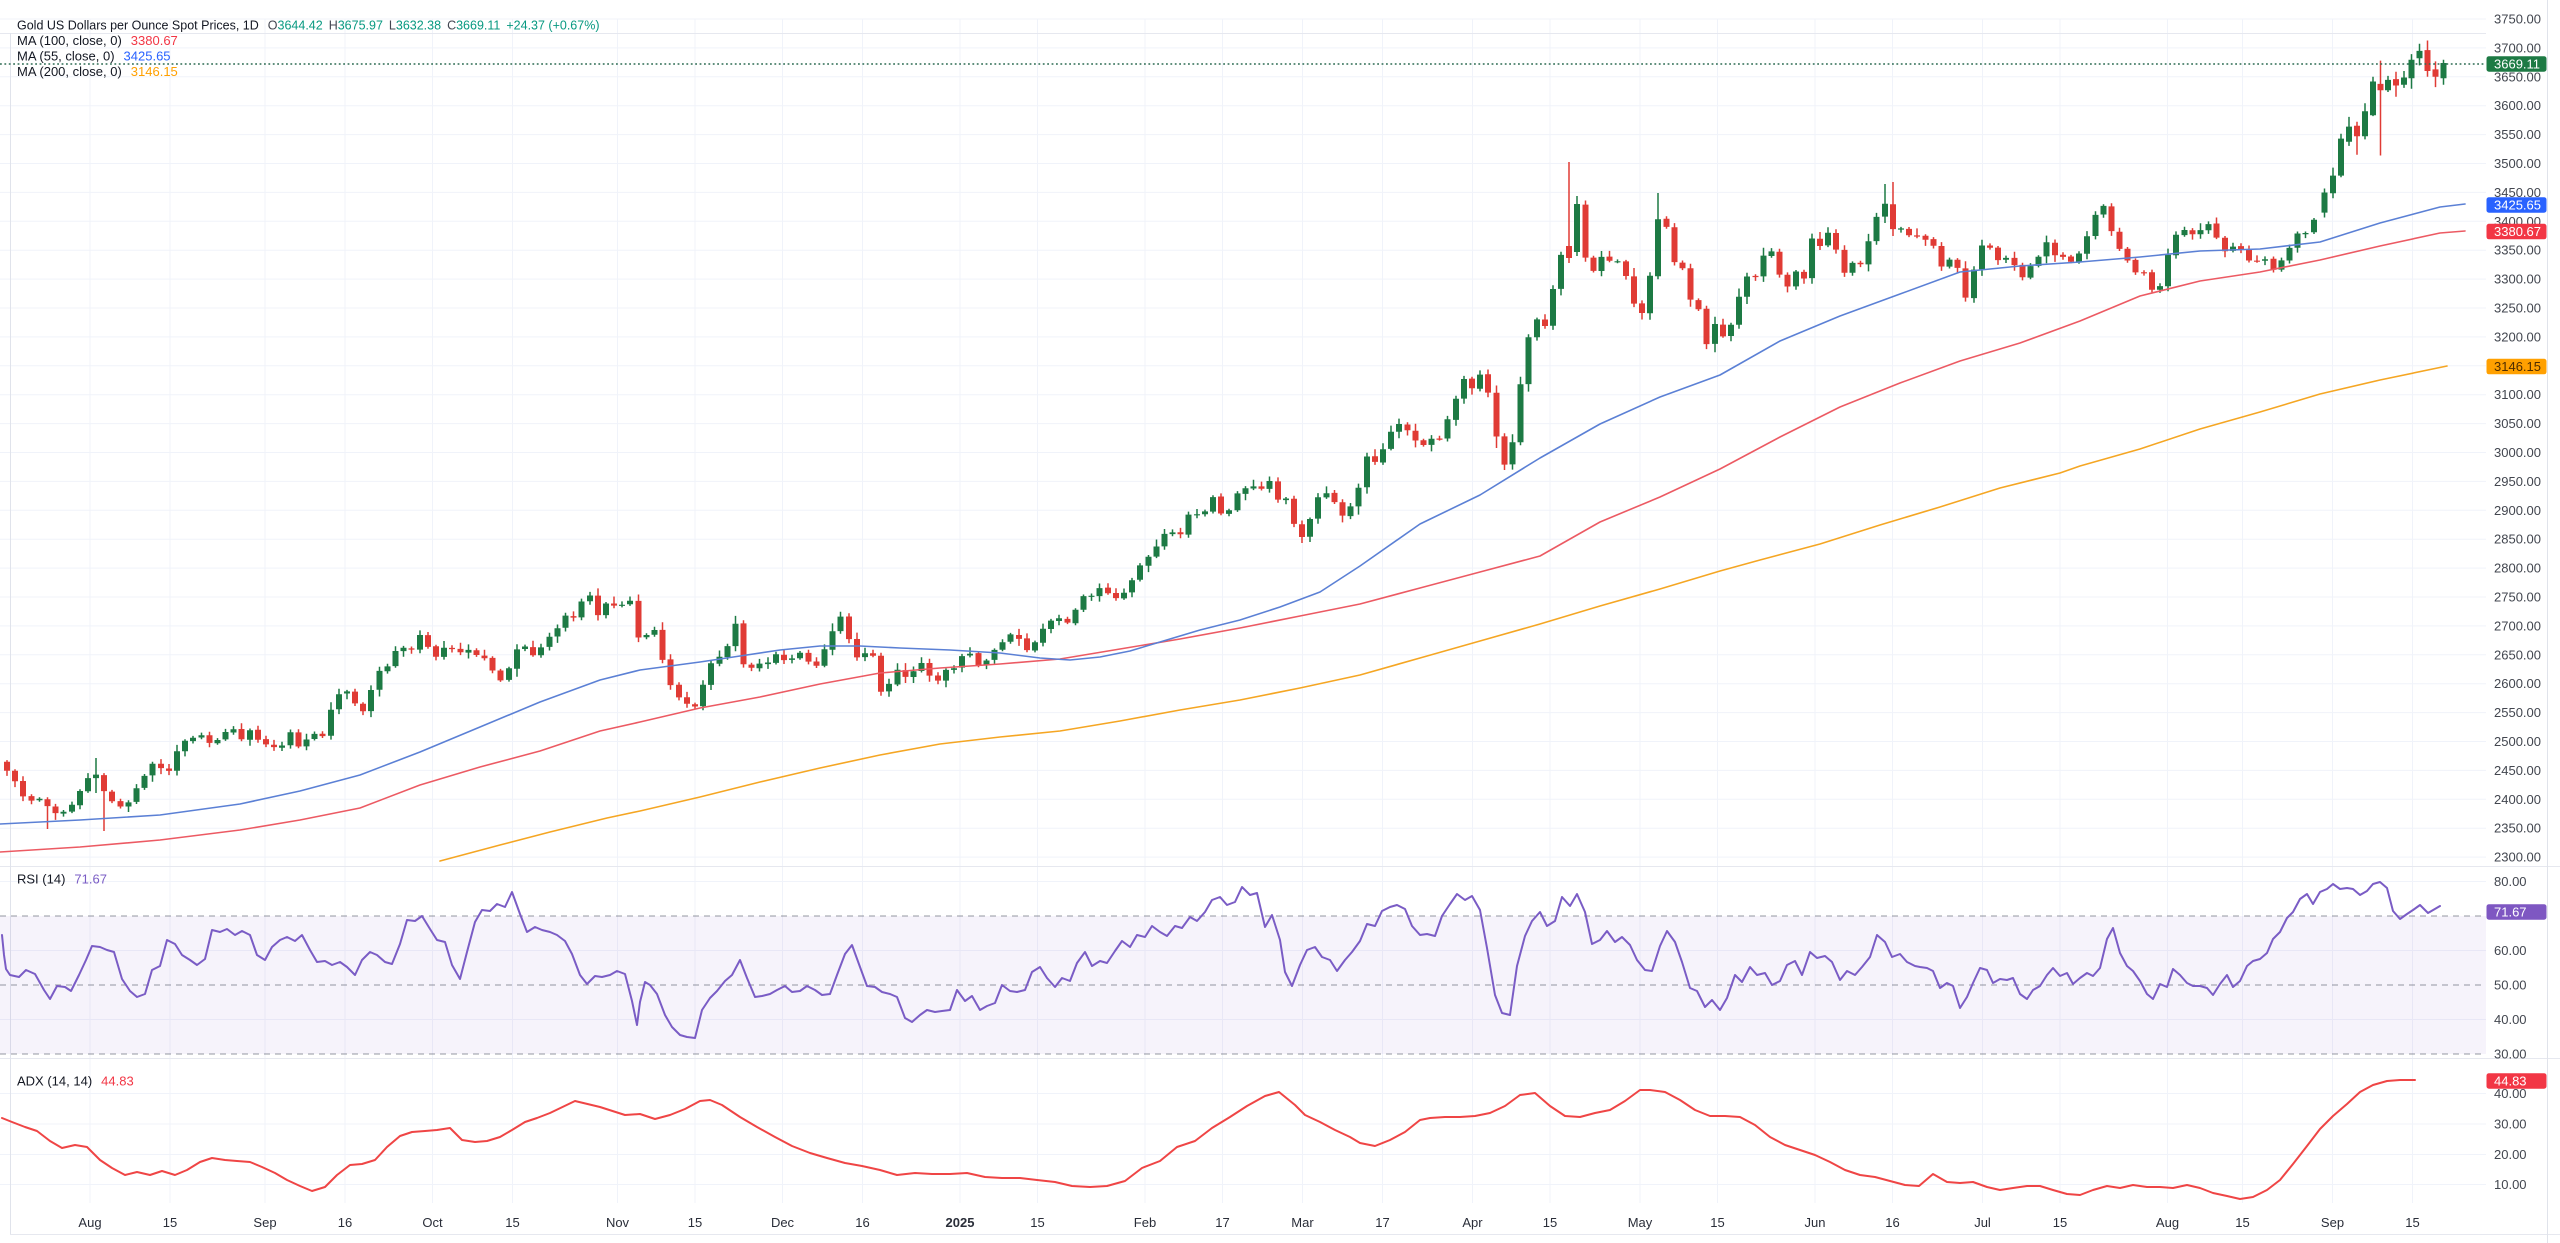 The width and height of the screenshot is (2560, 1243). I want to click on svg-text: 3650.00, so click(2517, 76).